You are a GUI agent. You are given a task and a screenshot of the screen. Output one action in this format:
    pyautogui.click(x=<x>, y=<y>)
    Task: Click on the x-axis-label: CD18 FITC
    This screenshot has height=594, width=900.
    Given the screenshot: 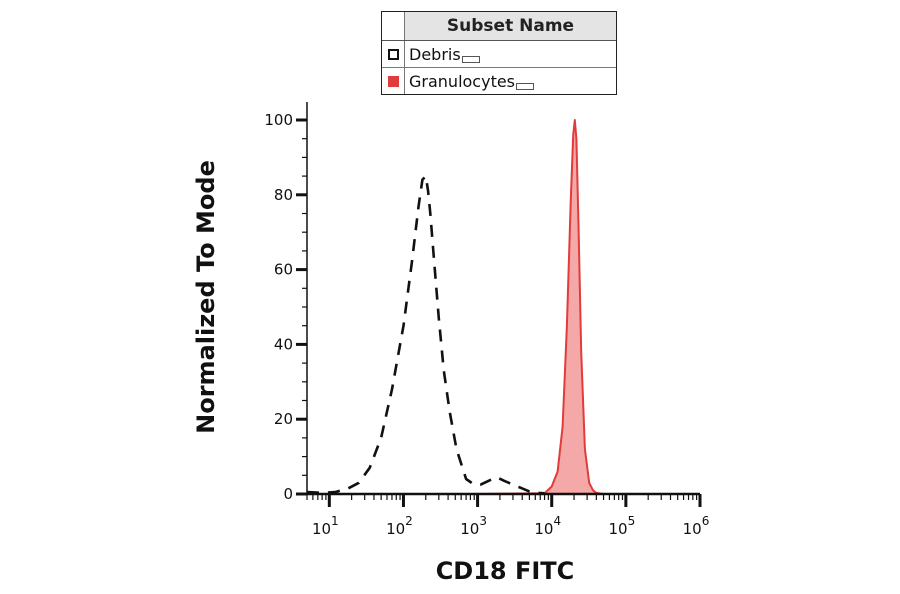 What is the action you would take?
    pyautogui.click(x=505, y=571)
    